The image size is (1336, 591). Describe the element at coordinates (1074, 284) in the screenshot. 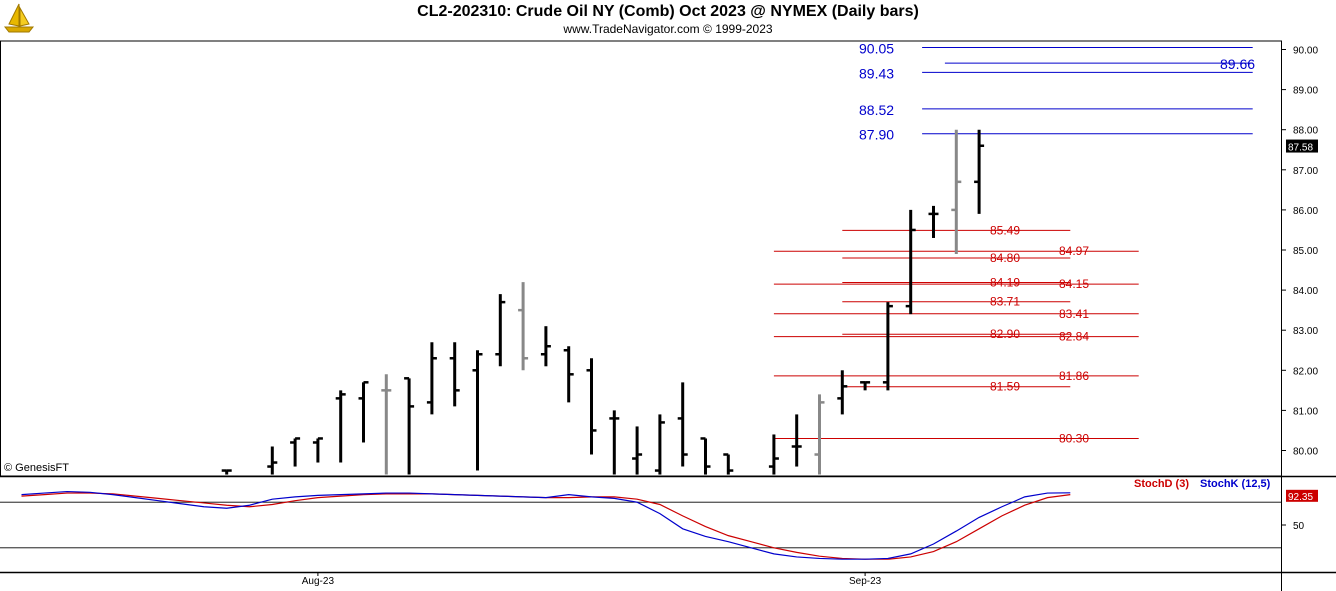

I see `level-label-red: 84.15` at that location.